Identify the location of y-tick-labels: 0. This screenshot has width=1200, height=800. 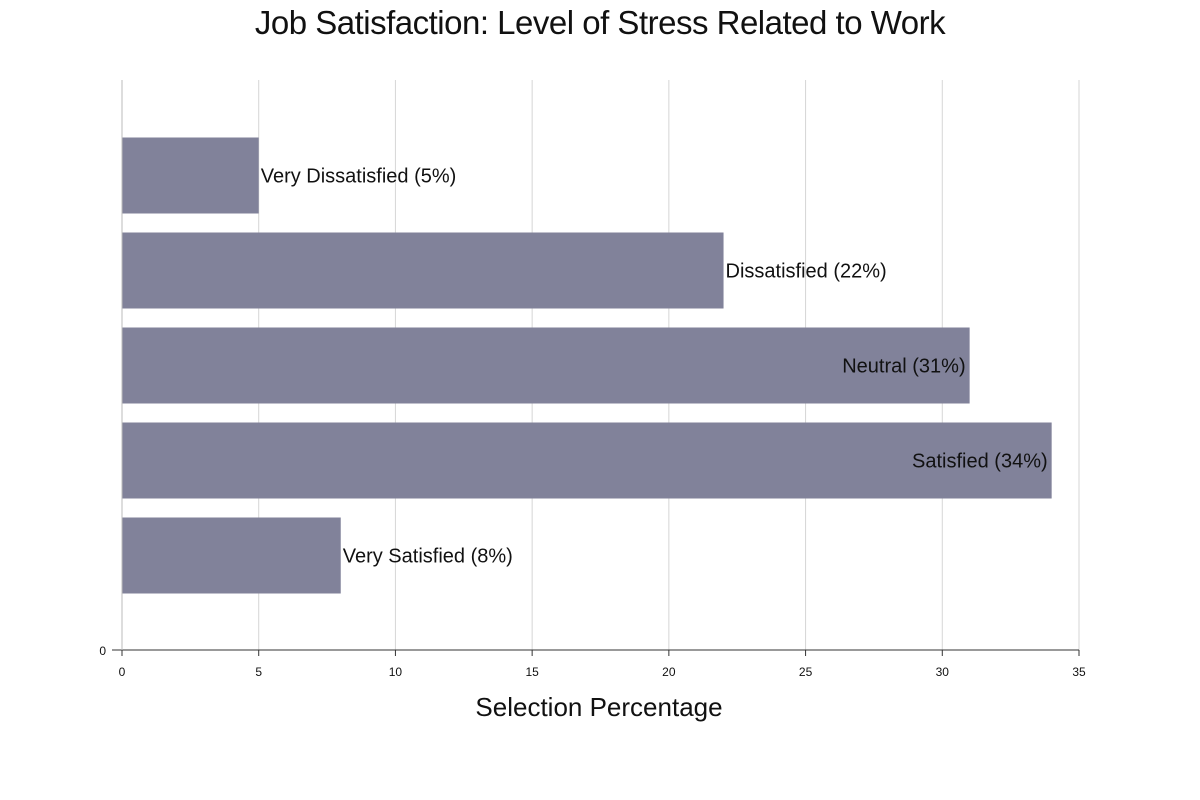
(102, 651).